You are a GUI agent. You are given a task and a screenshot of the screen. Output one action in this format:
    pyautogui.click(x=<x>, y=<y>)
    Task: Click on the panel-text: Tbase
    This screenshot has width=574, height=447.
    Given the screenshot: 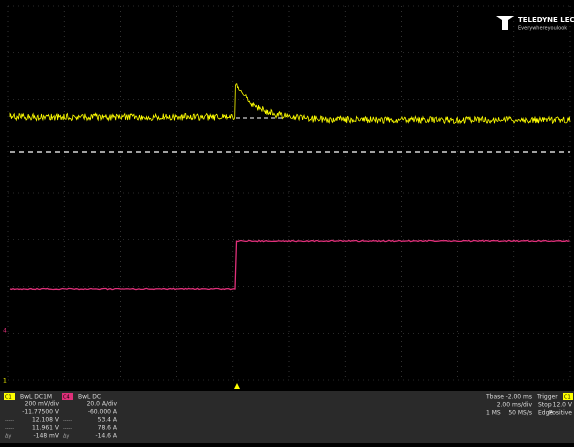 What is the action you would take?
    pyautogui.click(x=494, y=397)
    